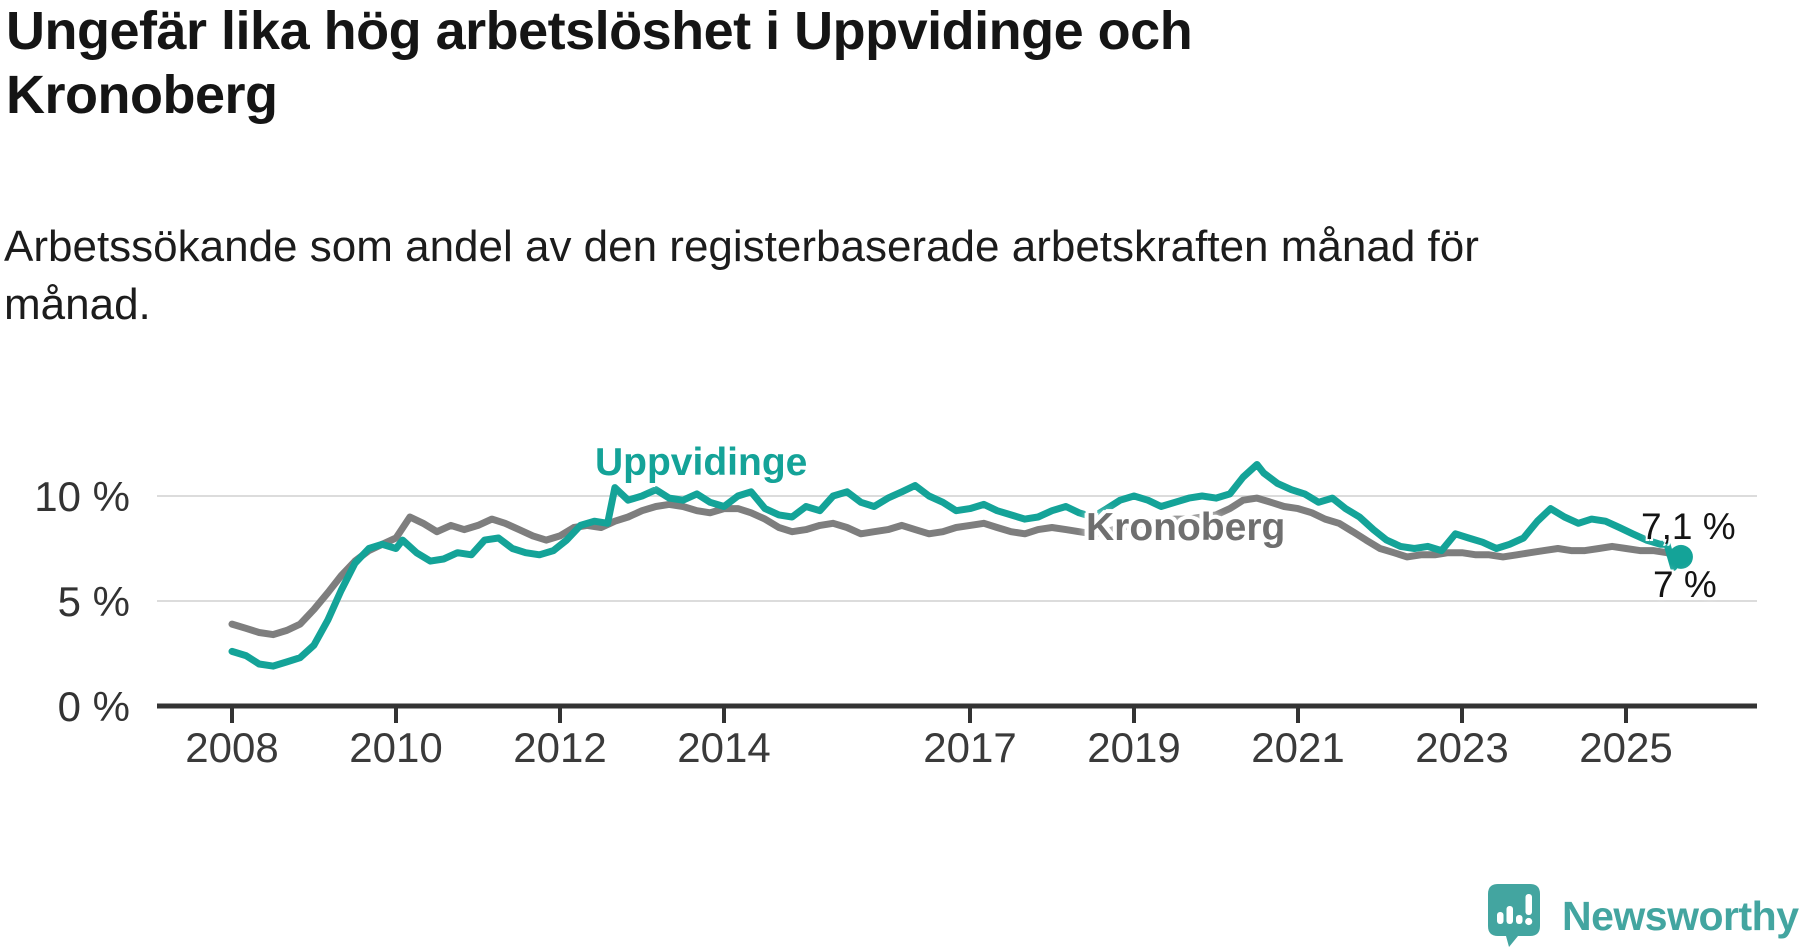 The width and height of the screenshot is (1800, 948). Describe the element at coordinates (94, 601) in the screenshot. I see `y-axis-label-5: 5 %` at that location.